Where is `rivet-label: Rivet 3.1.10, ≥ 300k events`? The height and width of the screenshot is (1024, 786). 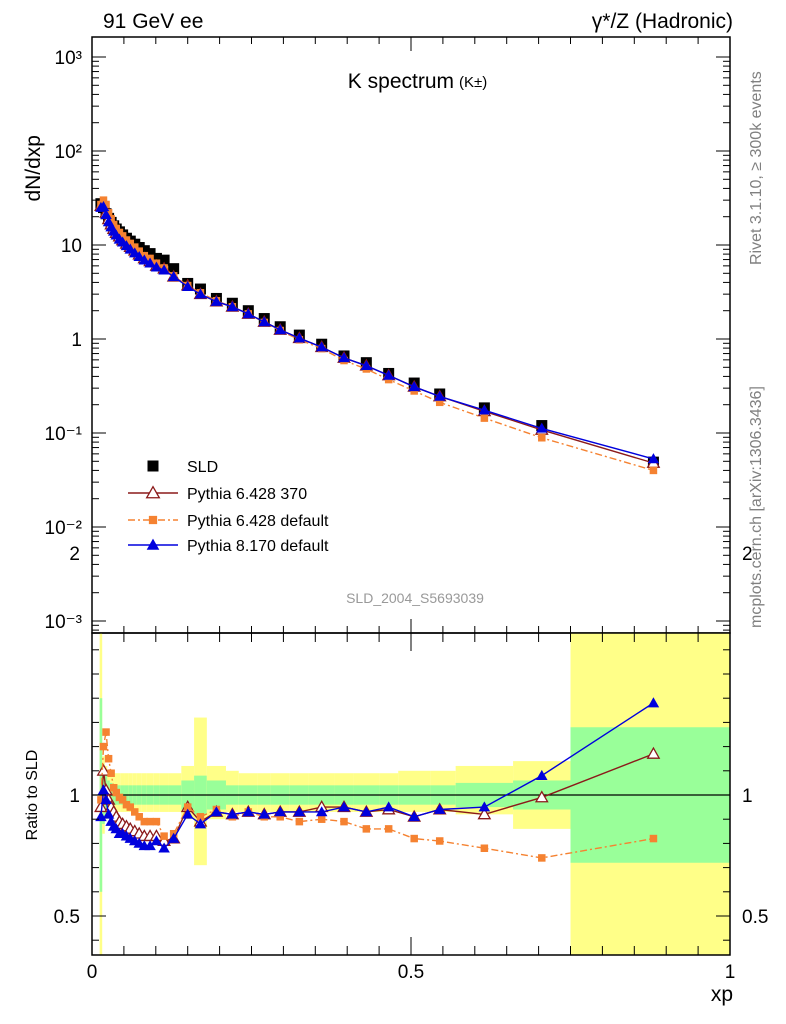 rivet-label: Rivet 3.1.10, ≥ 300k events is located at coordinates (756, 168).